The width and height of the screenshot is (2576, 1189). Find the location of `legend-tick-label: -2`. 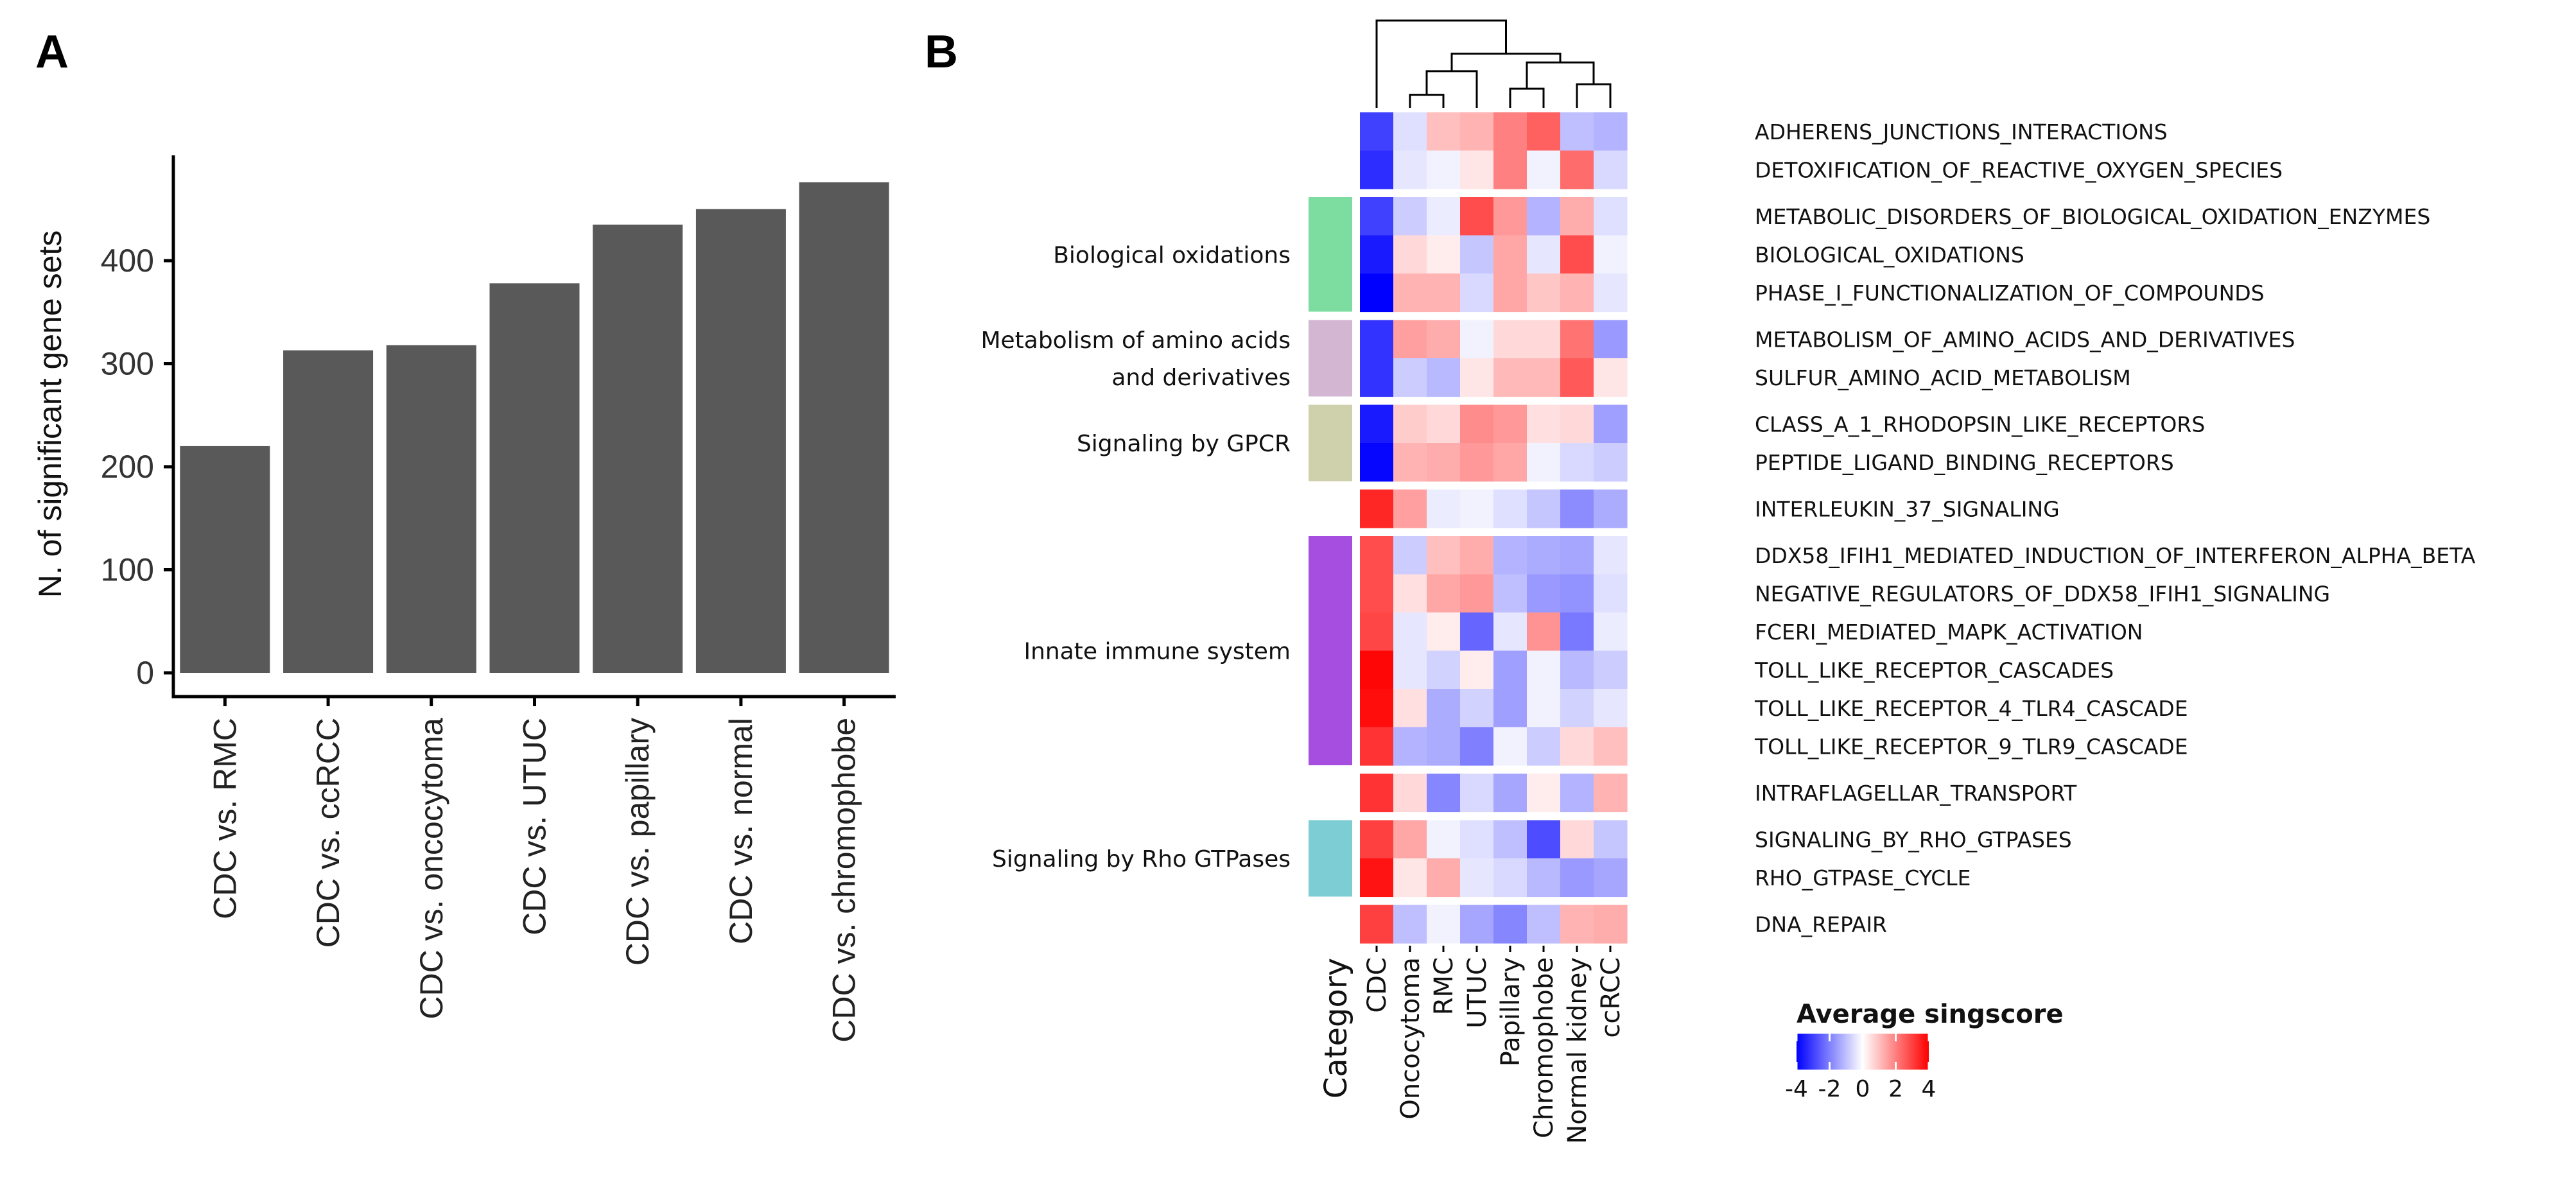

legend-tick-label: -2 is located at coordinates (1829, 1089).